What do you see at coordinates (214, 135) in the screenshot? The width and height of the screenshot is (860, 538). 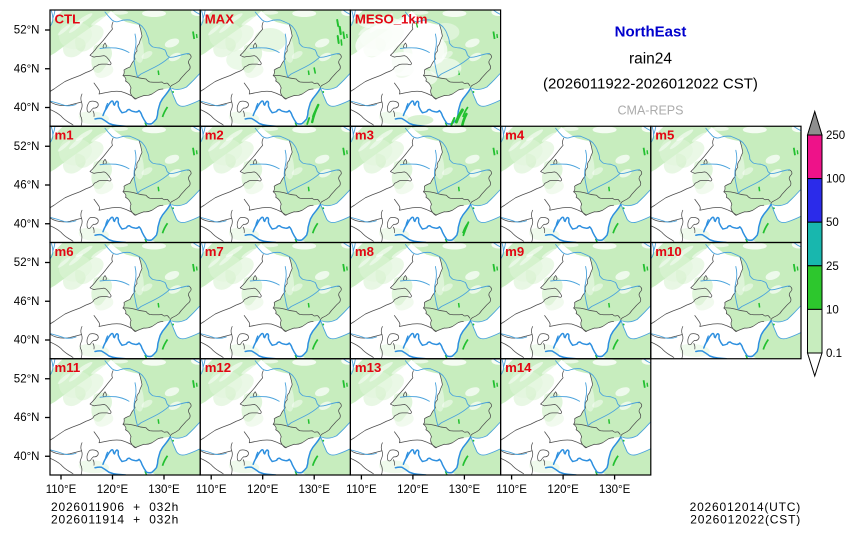 I see `svg-text: m2` at bounding box center [214, 135].